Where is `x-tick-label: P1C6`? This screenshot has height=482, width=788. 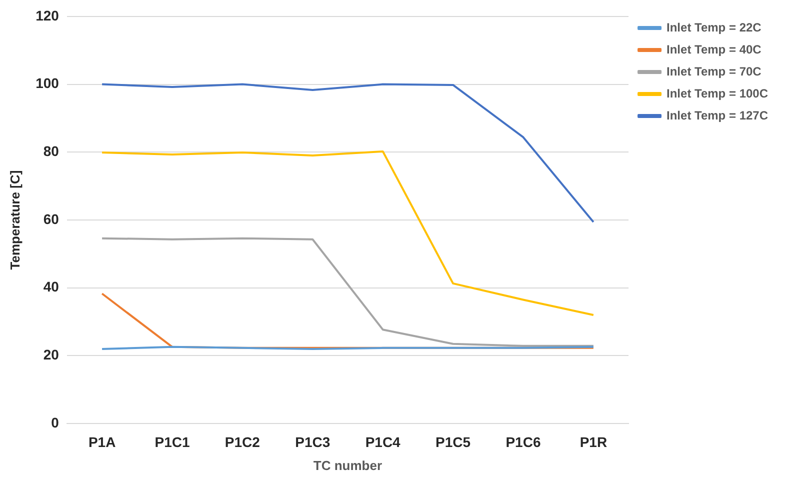
x-tick-label: P1C6 is located at coordinates (523, 442).